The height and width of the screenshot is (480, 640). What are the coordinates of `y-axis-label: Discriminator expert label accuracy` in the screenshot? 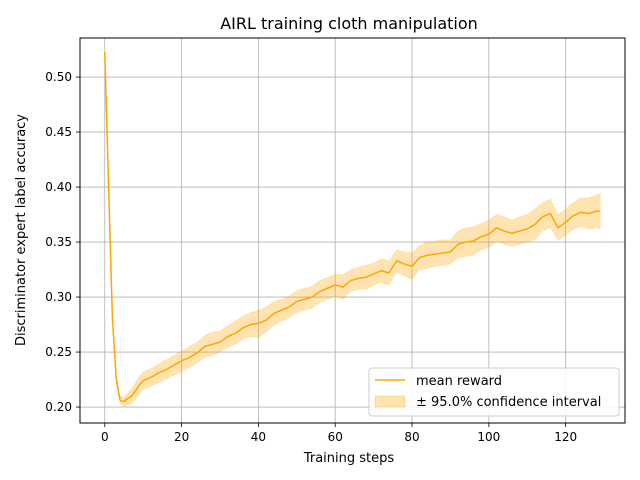 It's located at (21, 230).